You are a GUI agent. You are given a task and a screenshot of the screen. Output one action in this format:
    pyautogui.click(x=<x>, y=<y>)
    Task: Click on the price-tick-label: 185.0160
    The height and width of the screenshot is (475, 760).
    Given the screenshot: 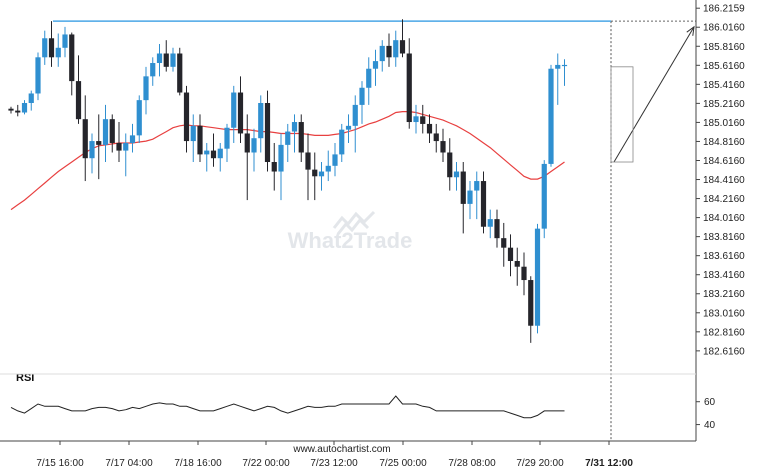 What is the action you would take?
    pyautogui.click(x=724, y=123)
    